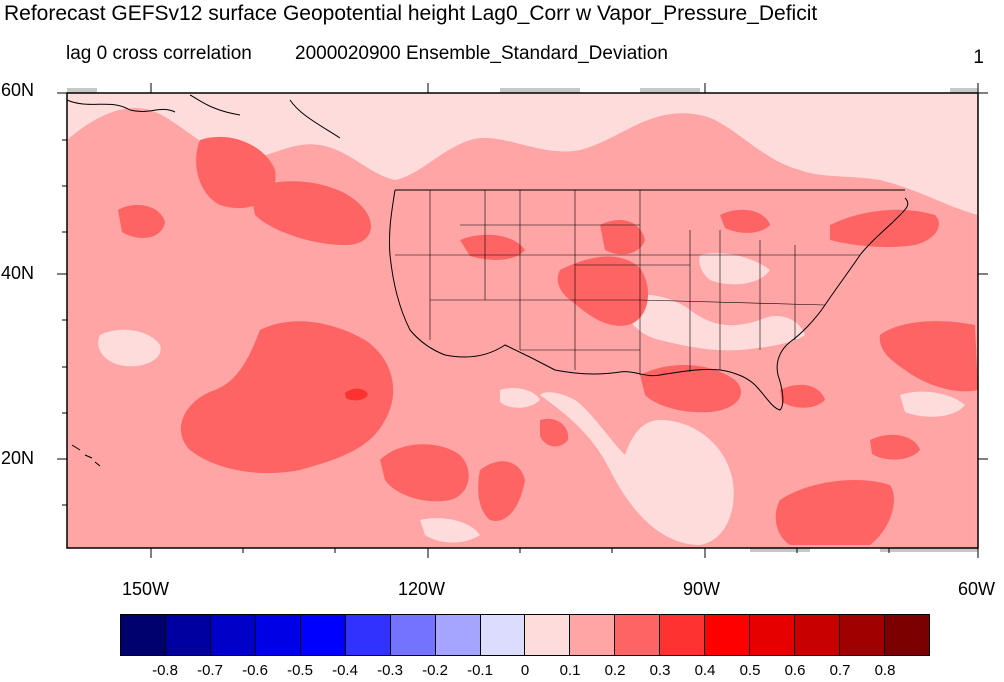  I want to click on right-string: 1, so click(978, 57).